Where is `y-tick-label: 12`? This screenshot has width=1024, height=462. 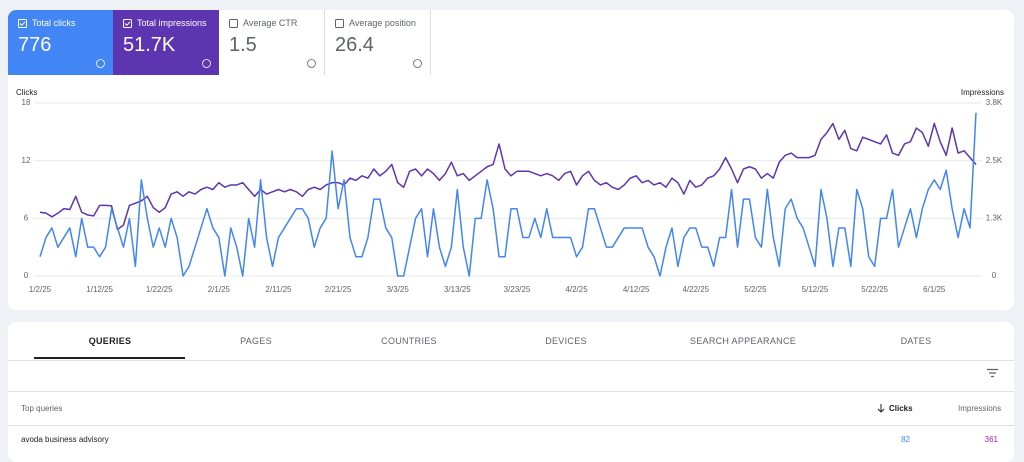 y-tick-label: 12 is located at coordinates (26, 160).